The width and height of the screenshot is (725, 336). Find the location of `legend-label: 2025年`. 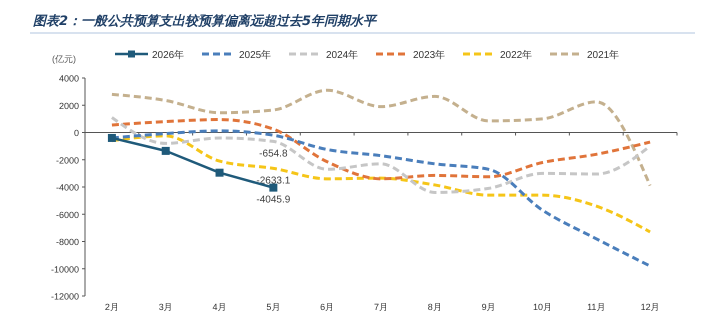

legend-label: 2025年 is located at coordinates (255, 55).